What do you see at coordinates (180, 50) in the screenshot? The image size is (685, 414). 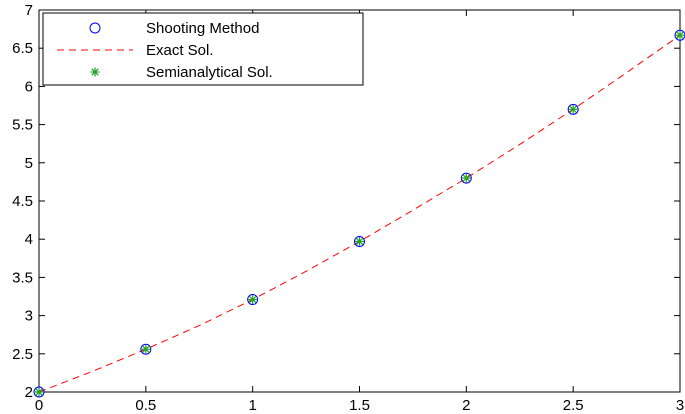 I see `legend-label: Exact Sol.` at bounding box center [180, 50].